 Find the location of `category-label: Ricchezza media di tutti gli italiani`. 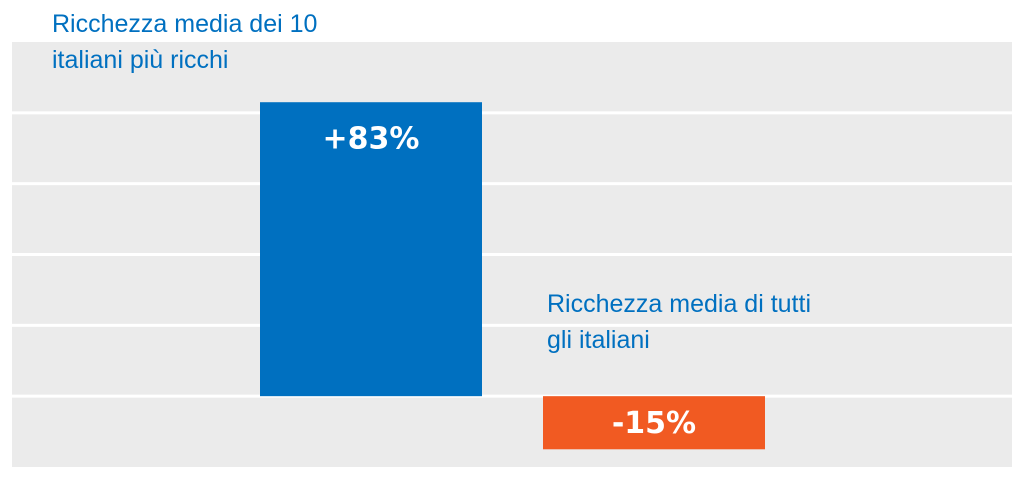

category-label: Ricchezza media di tutti gli italiani is located at coordinates (679, 322).